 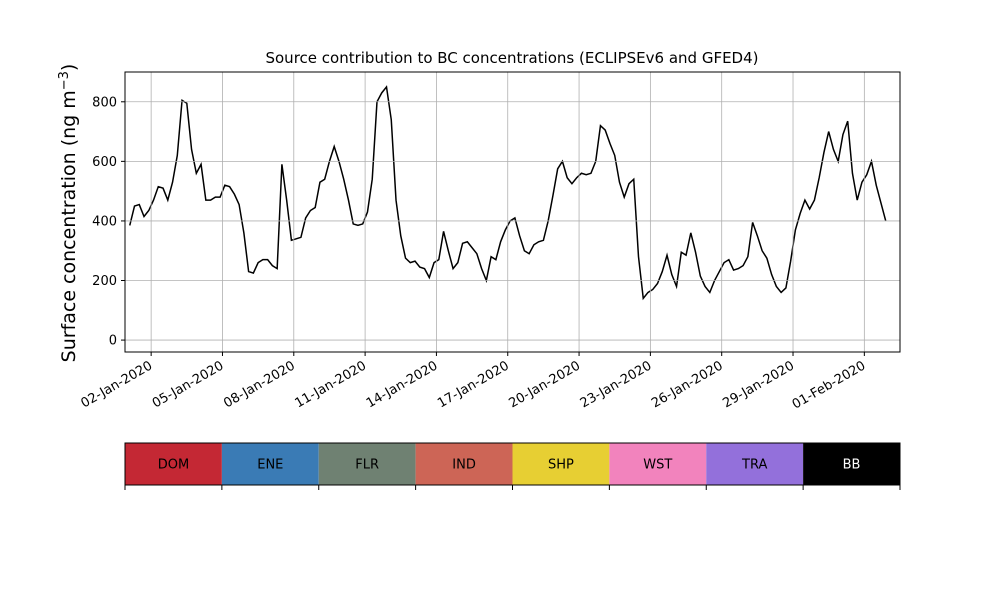 I want to click on y-axis-label-close: ), so click(x=69, y=67).